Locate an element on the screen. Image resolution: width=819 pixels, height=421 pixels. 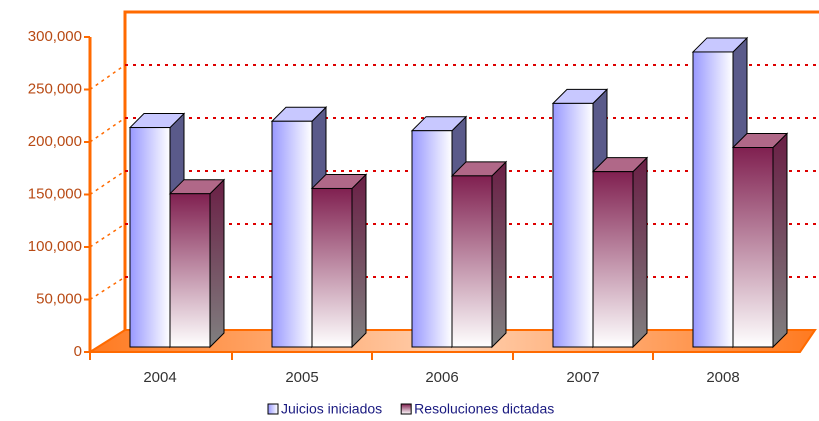
legend-label: Juicios iniciados is located at coordinates (331, 409).